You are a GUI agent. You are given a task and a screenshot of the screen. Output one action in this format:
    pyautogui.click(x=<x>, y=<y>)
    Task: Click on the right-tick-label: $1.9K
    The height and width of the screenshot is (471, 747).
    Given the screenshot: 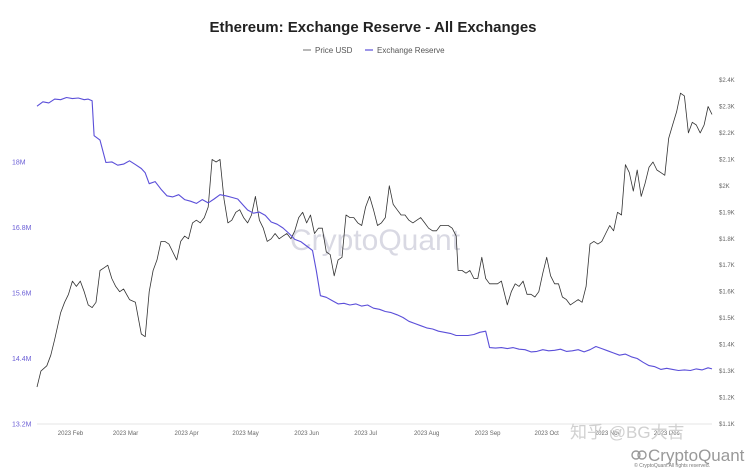 What is the action you would take?
    pyautogui.click(x=727, y=213)
    